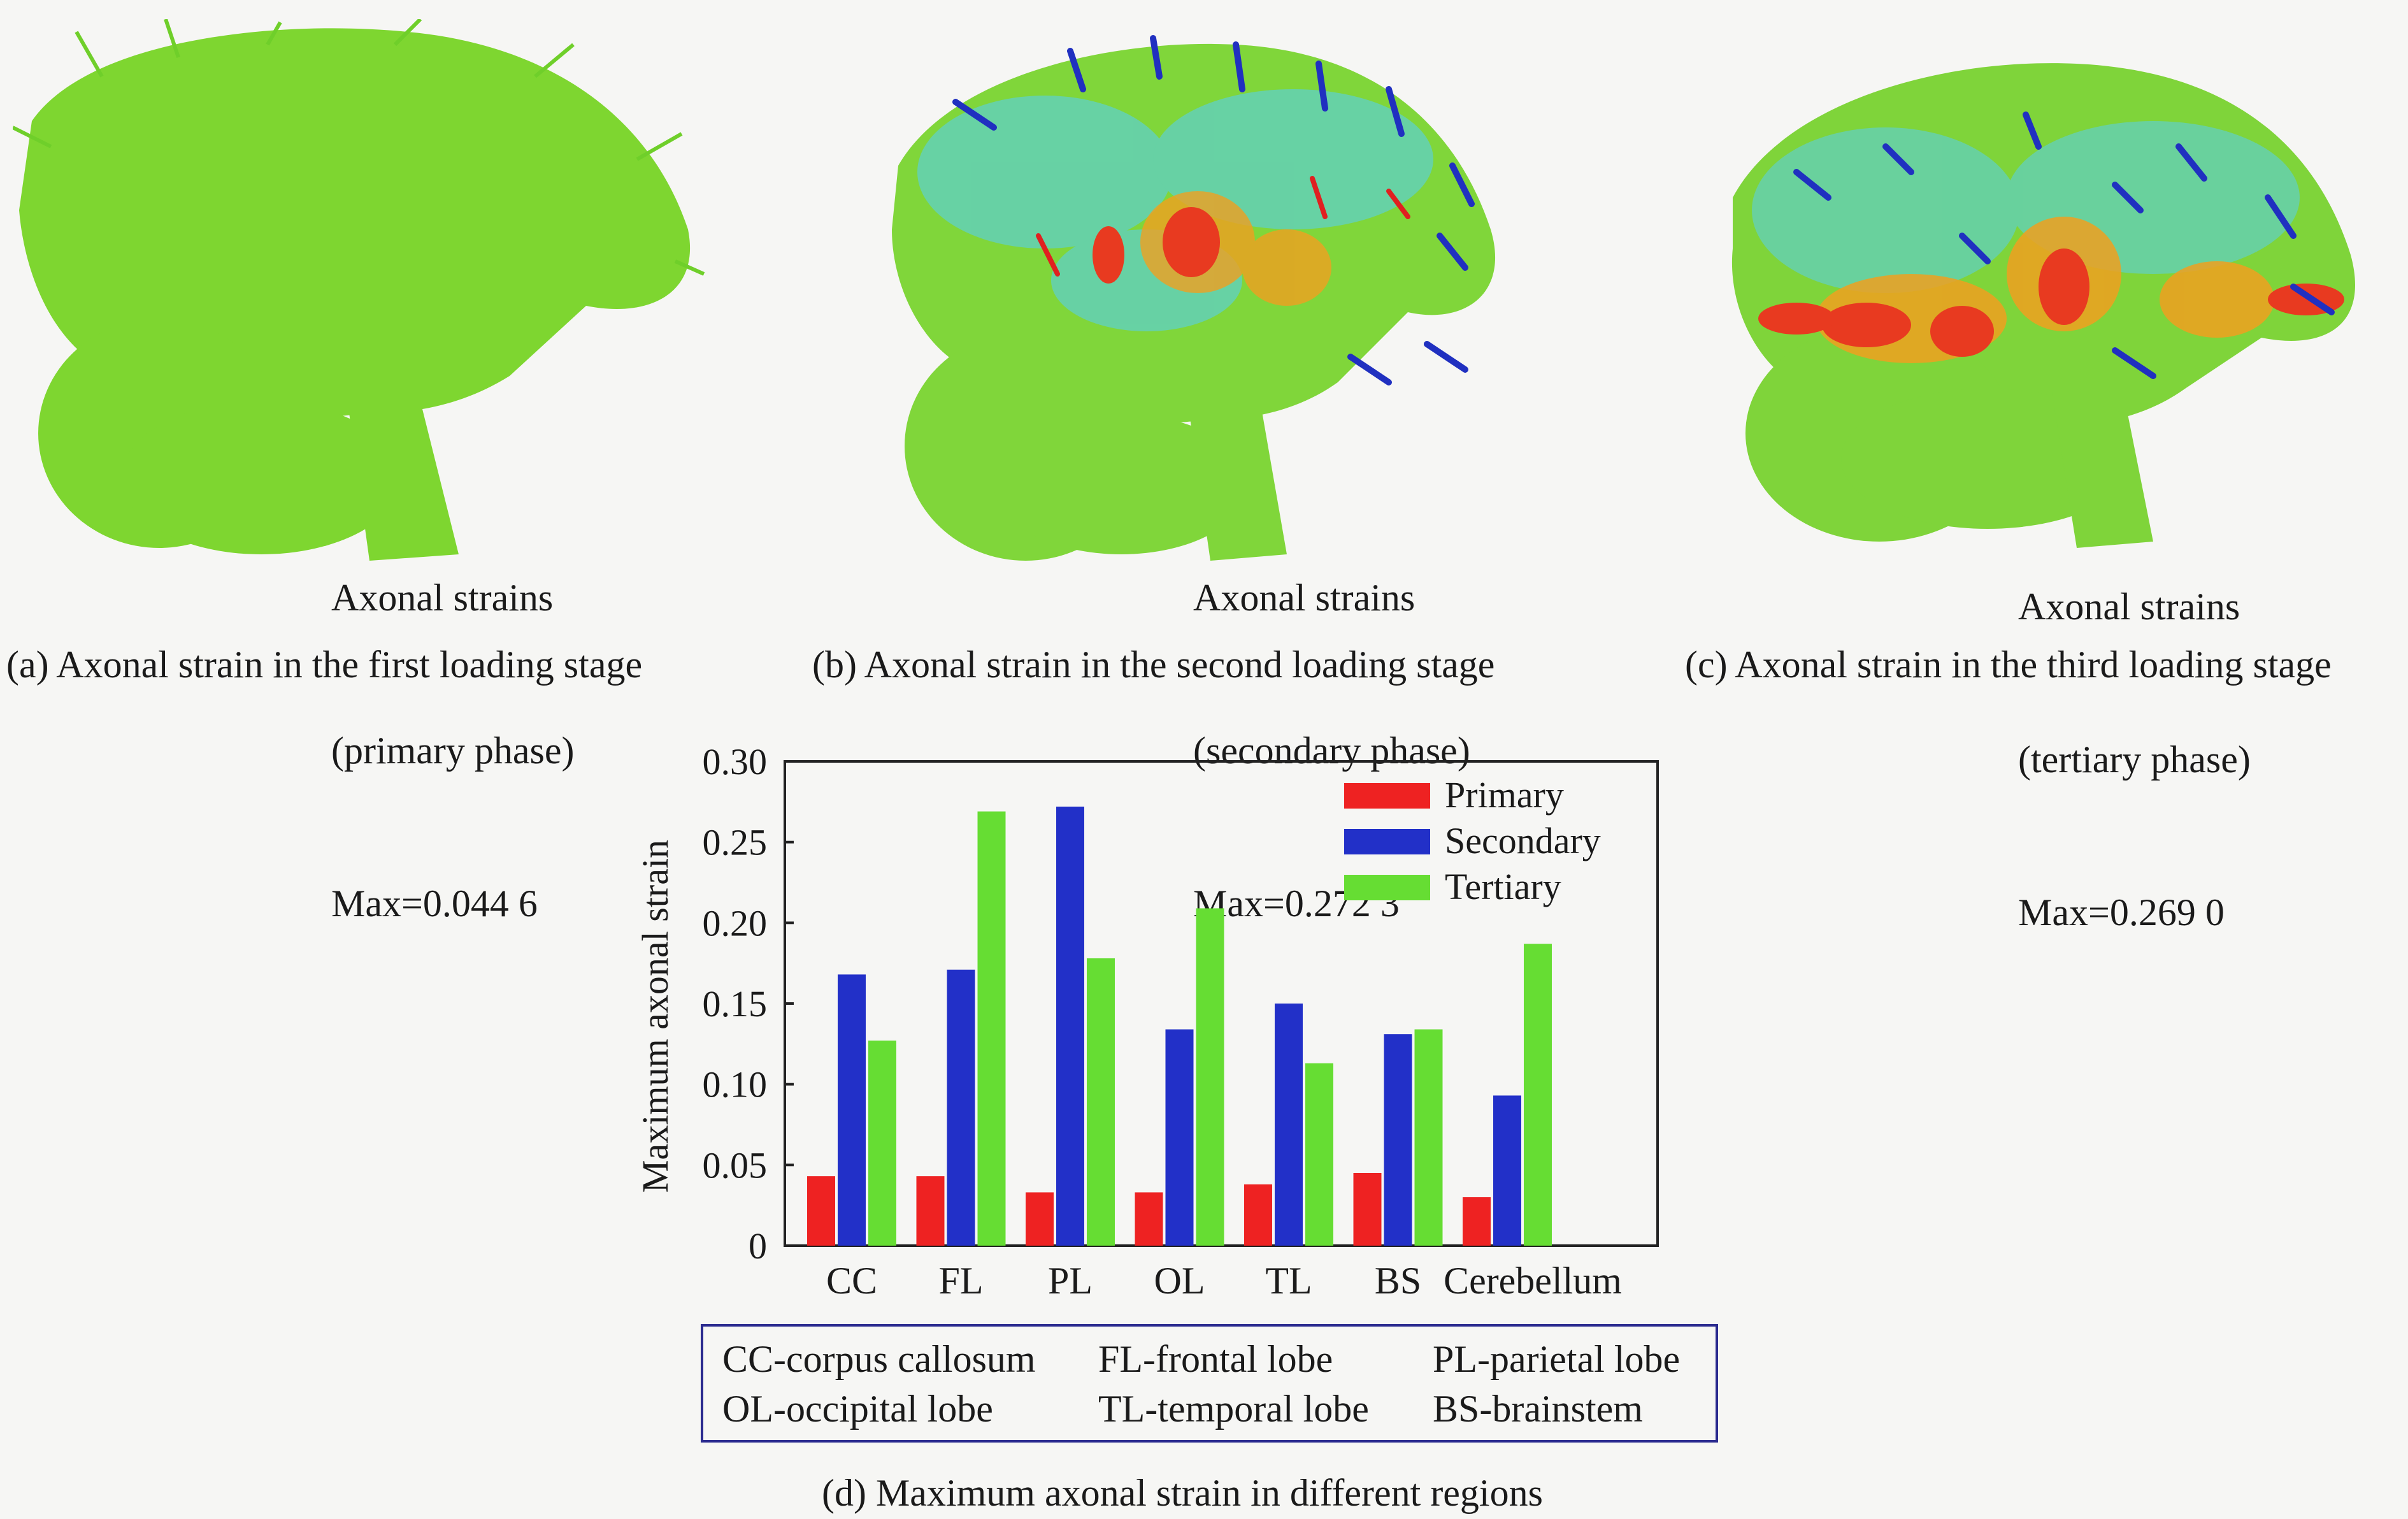 This screenshot has width=2408, height=1519. What do you see at coordinates (2043, 306) in the screenshot?
I see `brain-image-tertiary` at bounding box center [2043, 306].